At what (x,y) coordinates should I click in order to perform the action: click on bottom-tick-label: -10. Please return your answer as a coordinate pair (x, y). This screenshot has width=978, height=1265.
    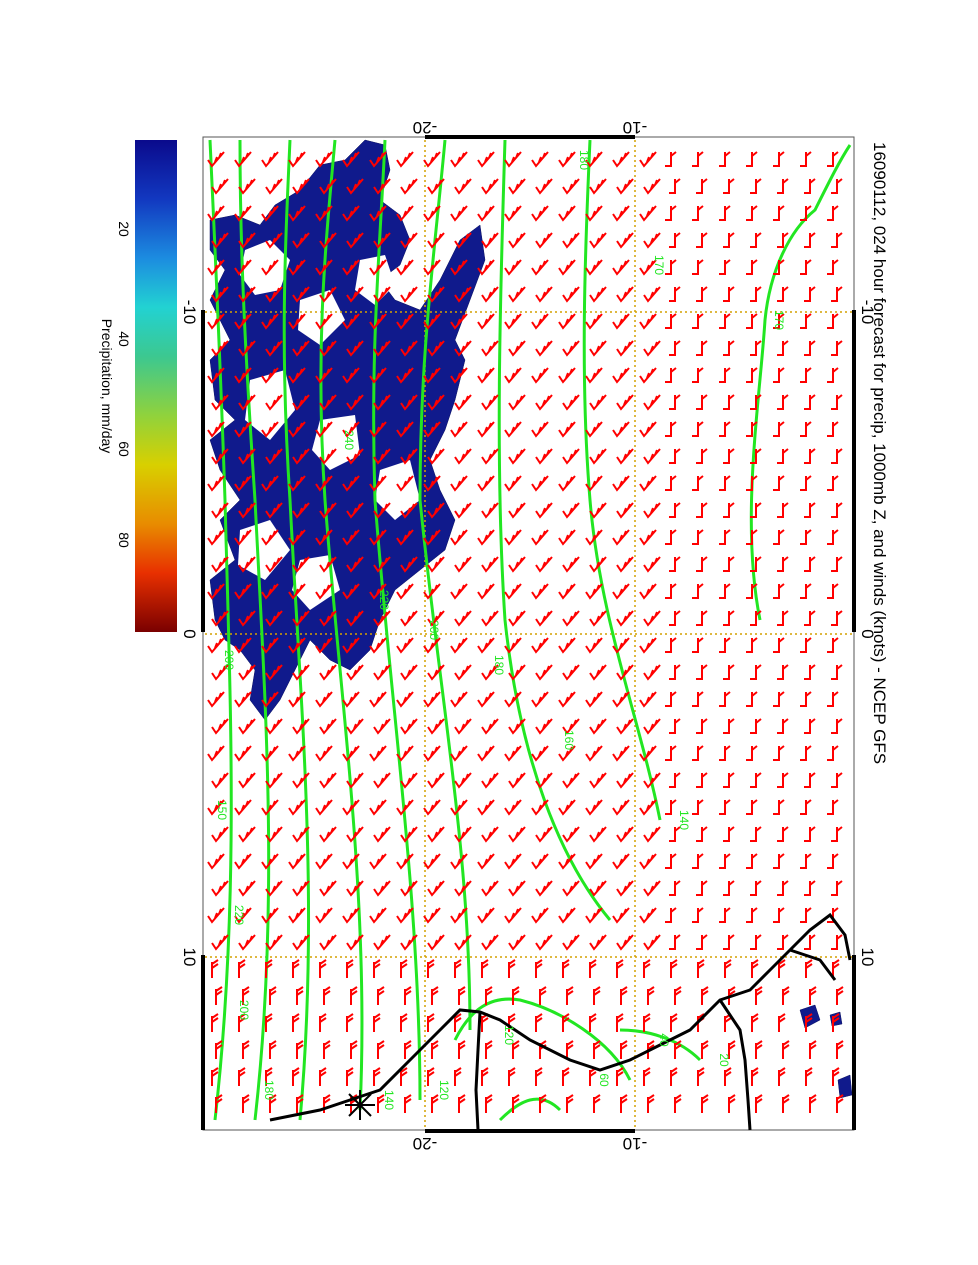
    Looking at the image, I should click on (635, 1143).